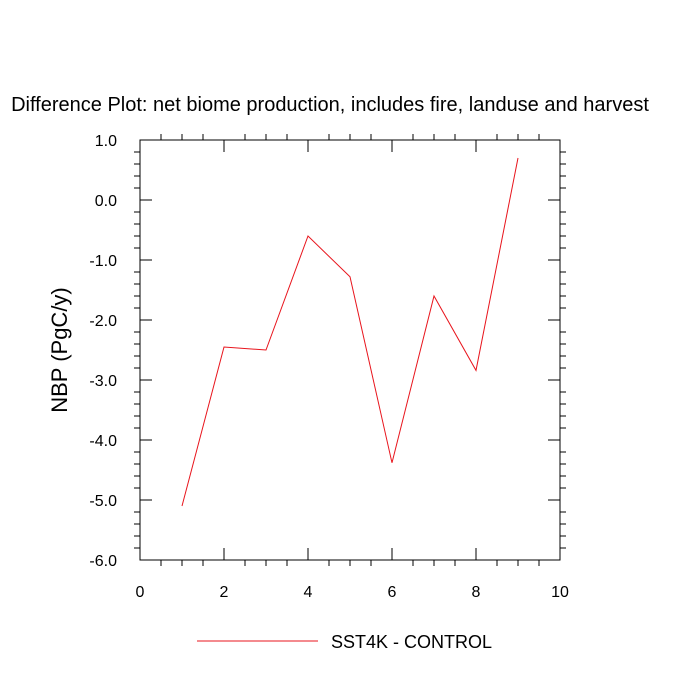  Describe the element at coordinates (103, 441) in the screenshot. I see `y-tick-label: -4.0` at that location.